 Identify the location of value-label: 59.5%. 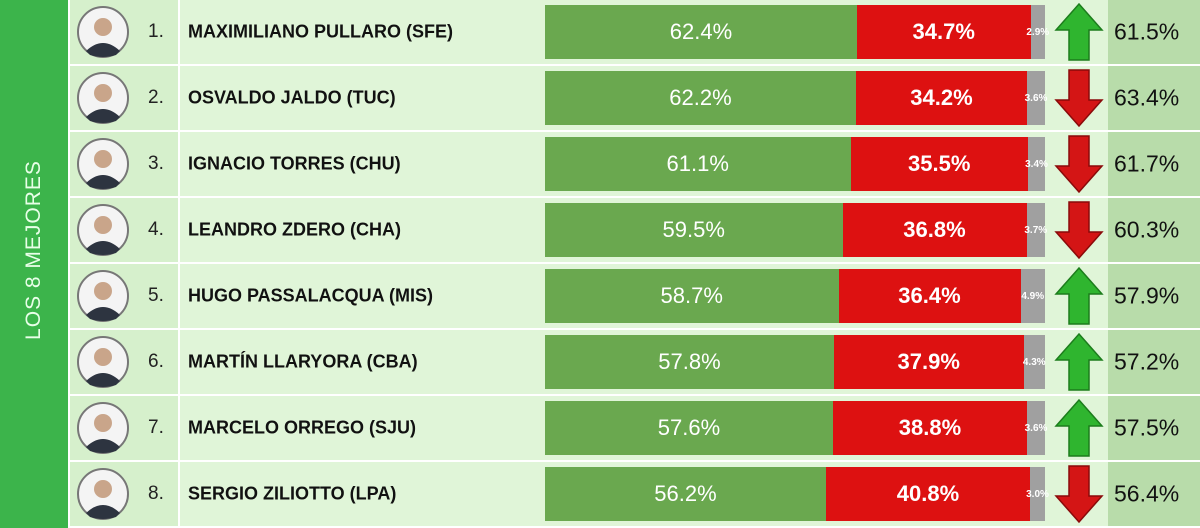
(693, 229).